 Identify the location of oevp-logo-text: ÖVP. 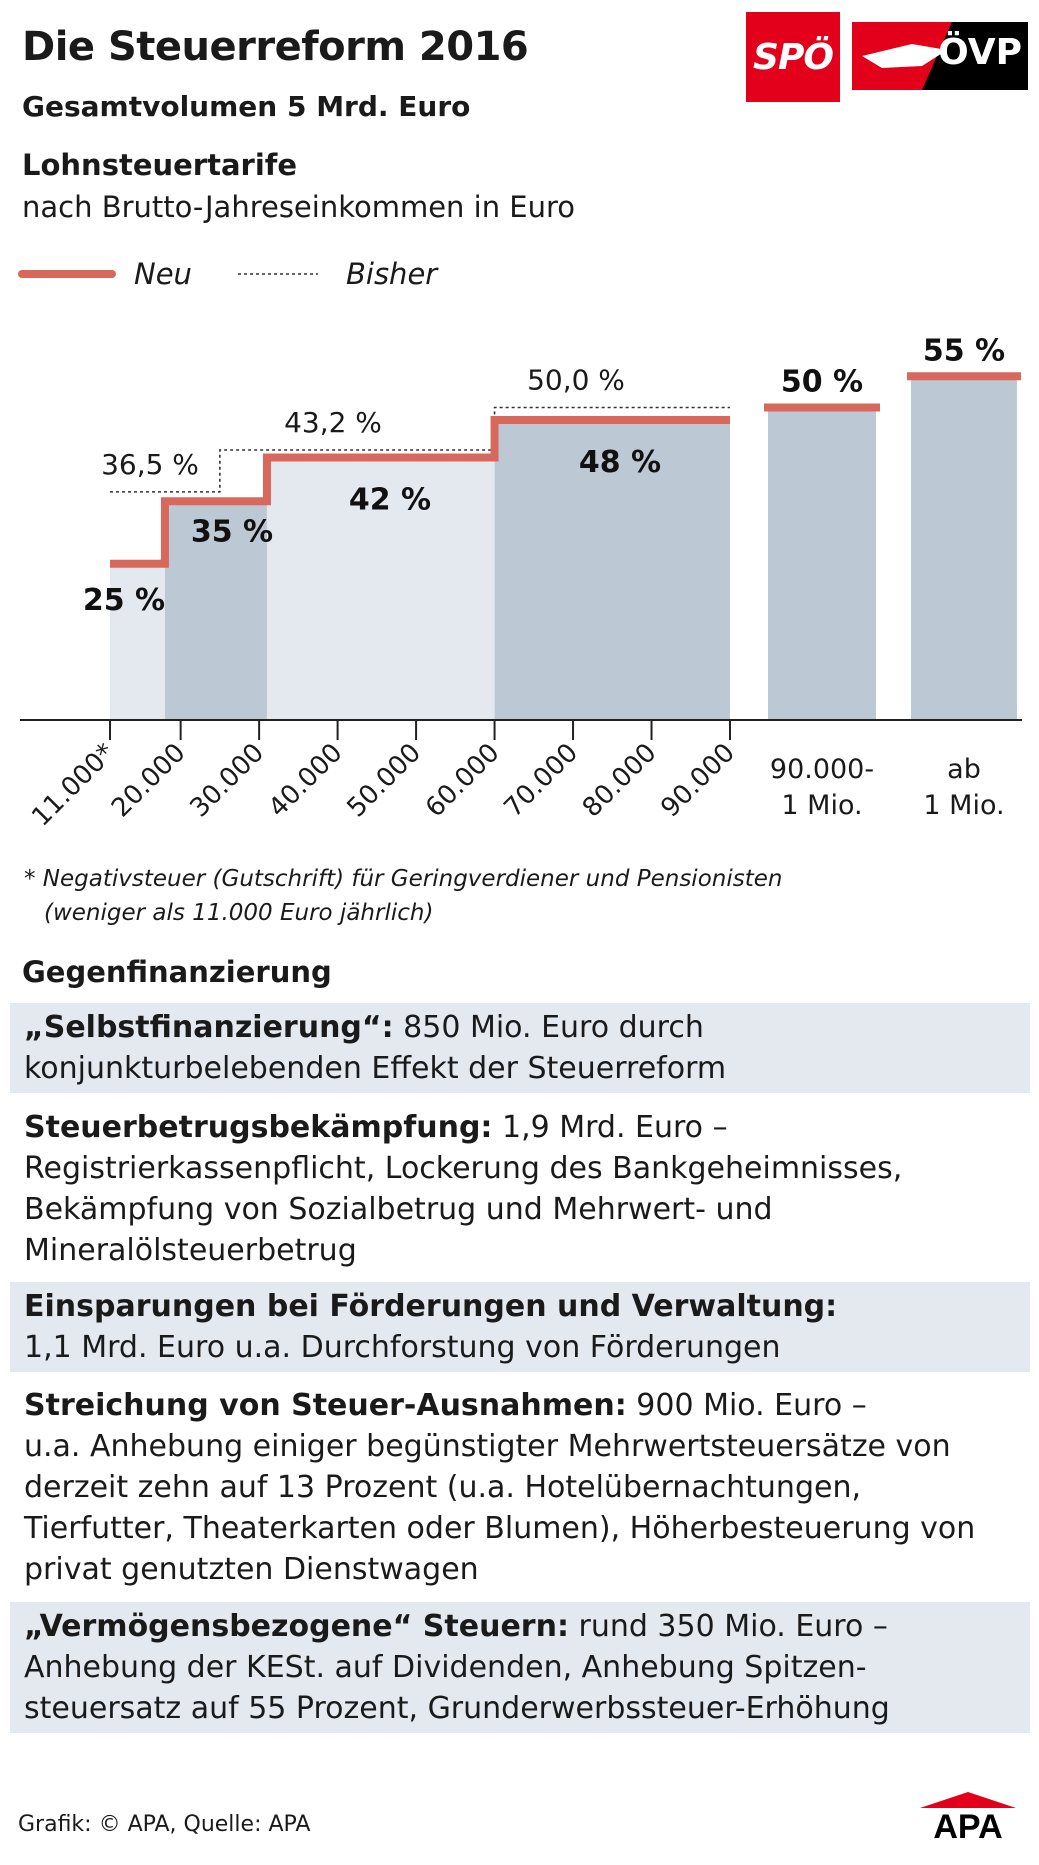
(980, 52).